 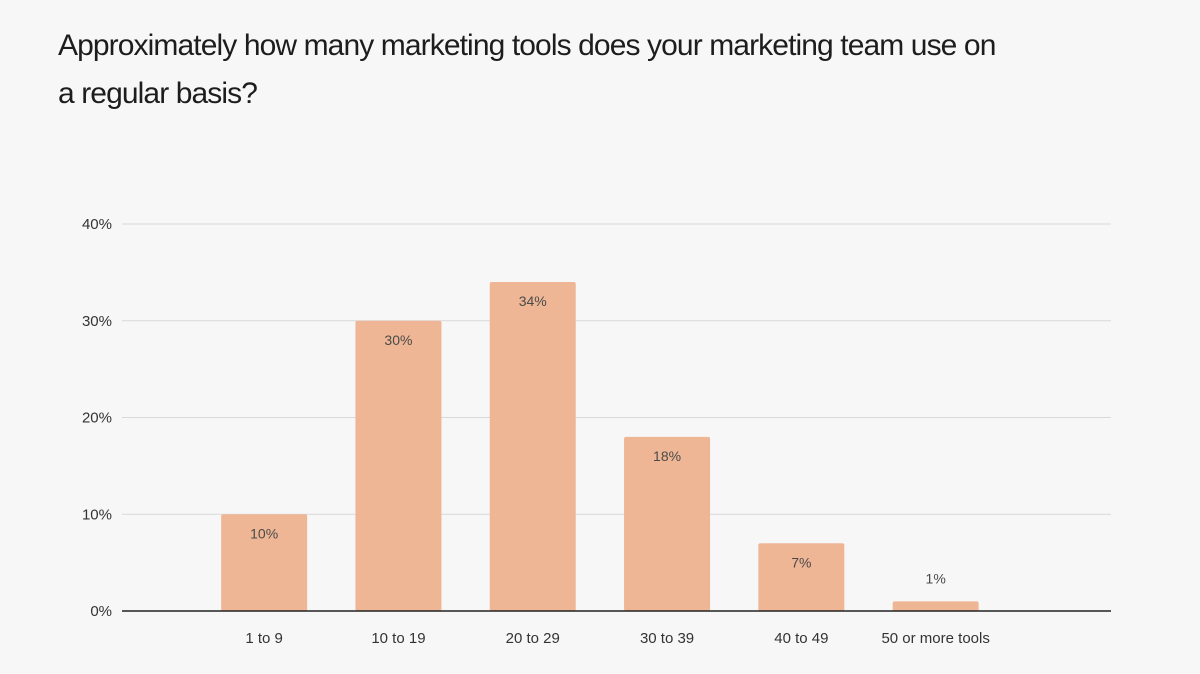 I want to click on x-tick-label: 1 to 9, so click(x=264, y=638).